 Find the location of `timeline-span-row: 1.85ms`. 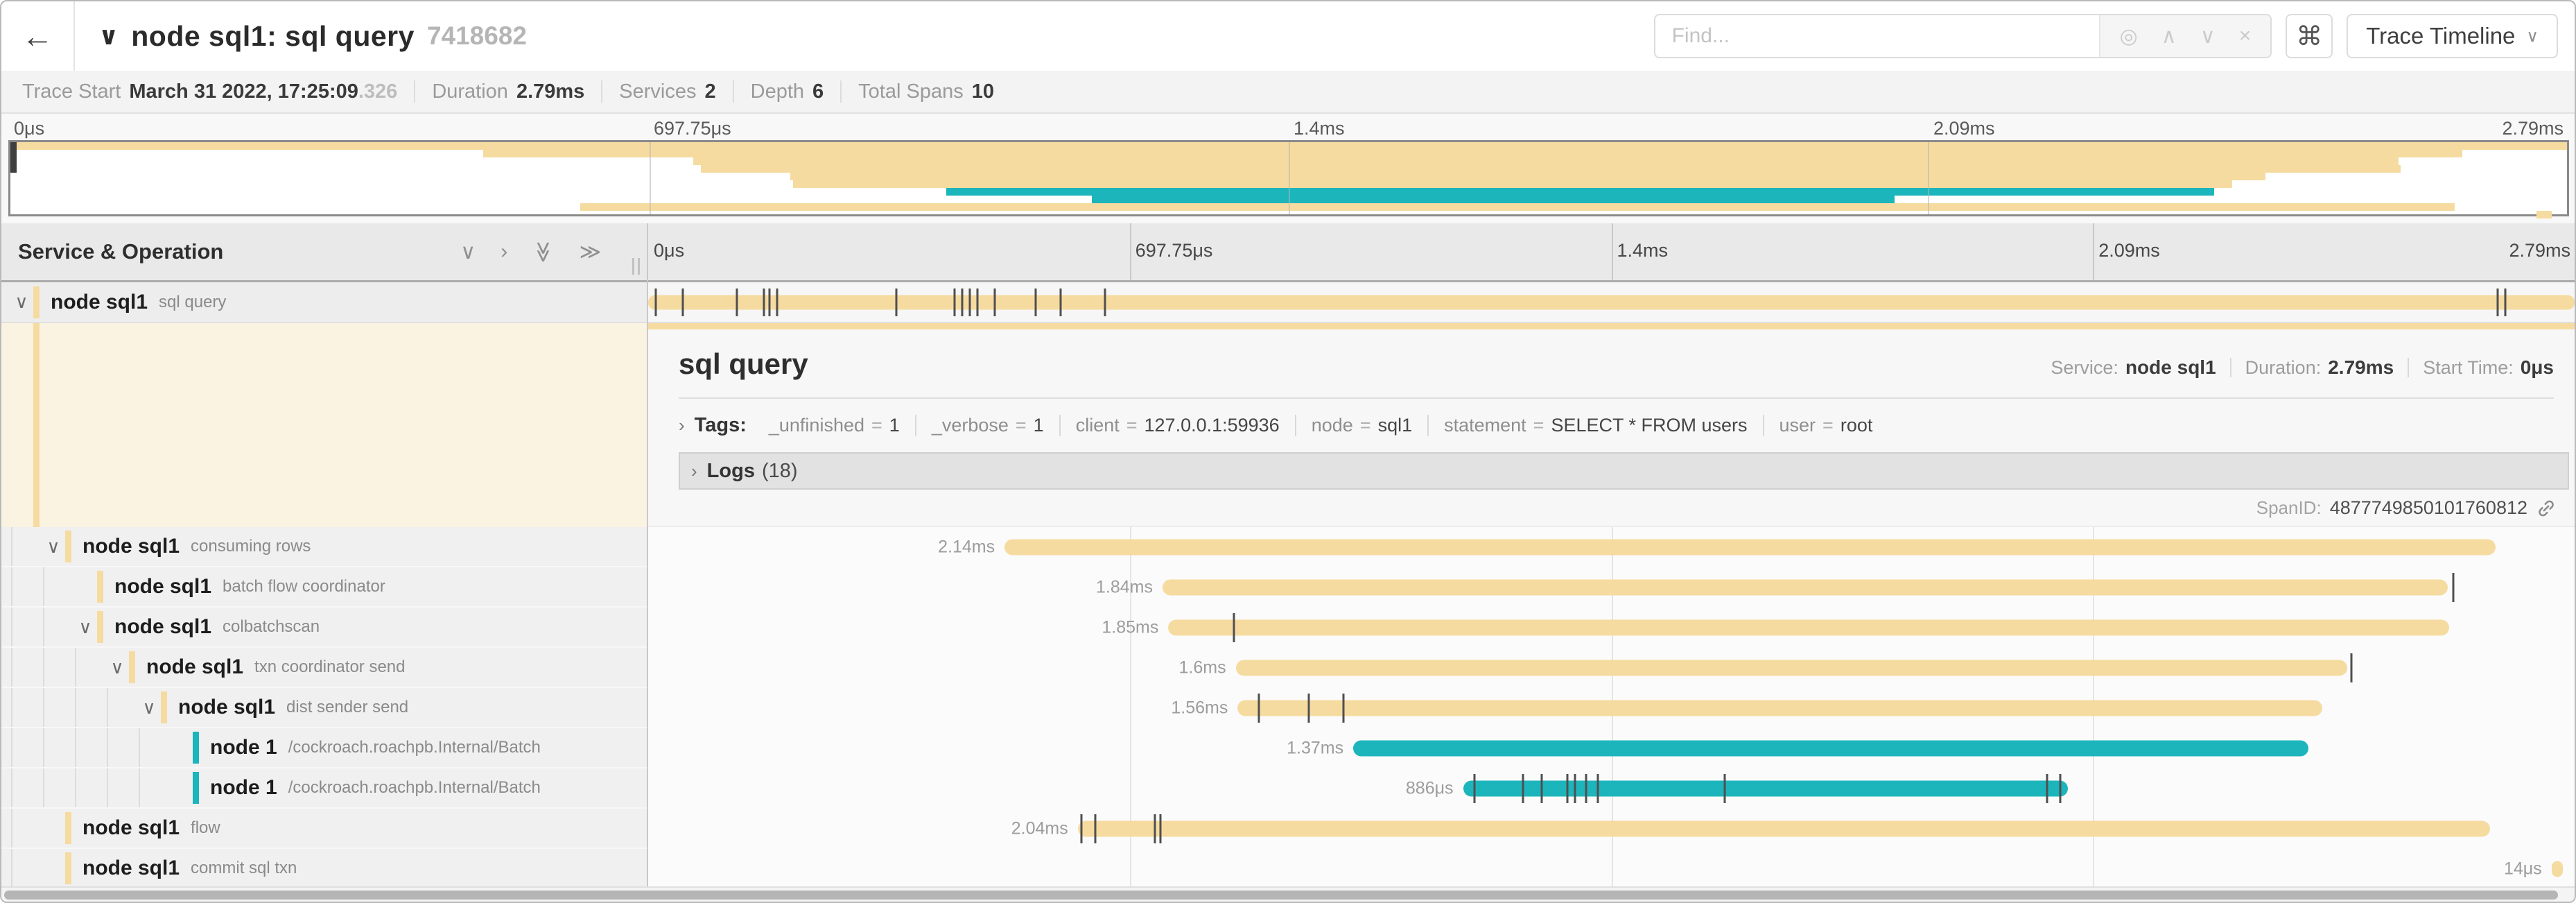

timeline-span-row: 1.85ms is located at coordinates (1611, 628).